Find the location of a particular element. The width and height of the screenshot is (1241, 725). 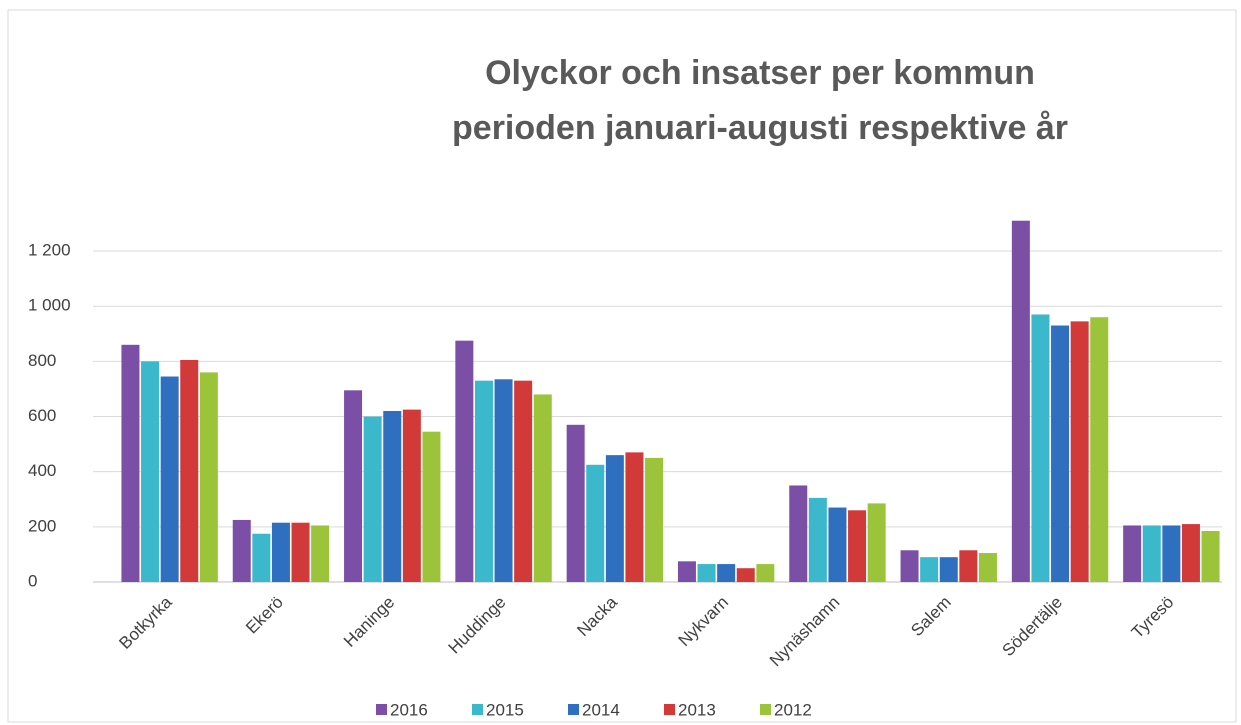

x-tick-label: Salem is located at coordinates (931, 617).